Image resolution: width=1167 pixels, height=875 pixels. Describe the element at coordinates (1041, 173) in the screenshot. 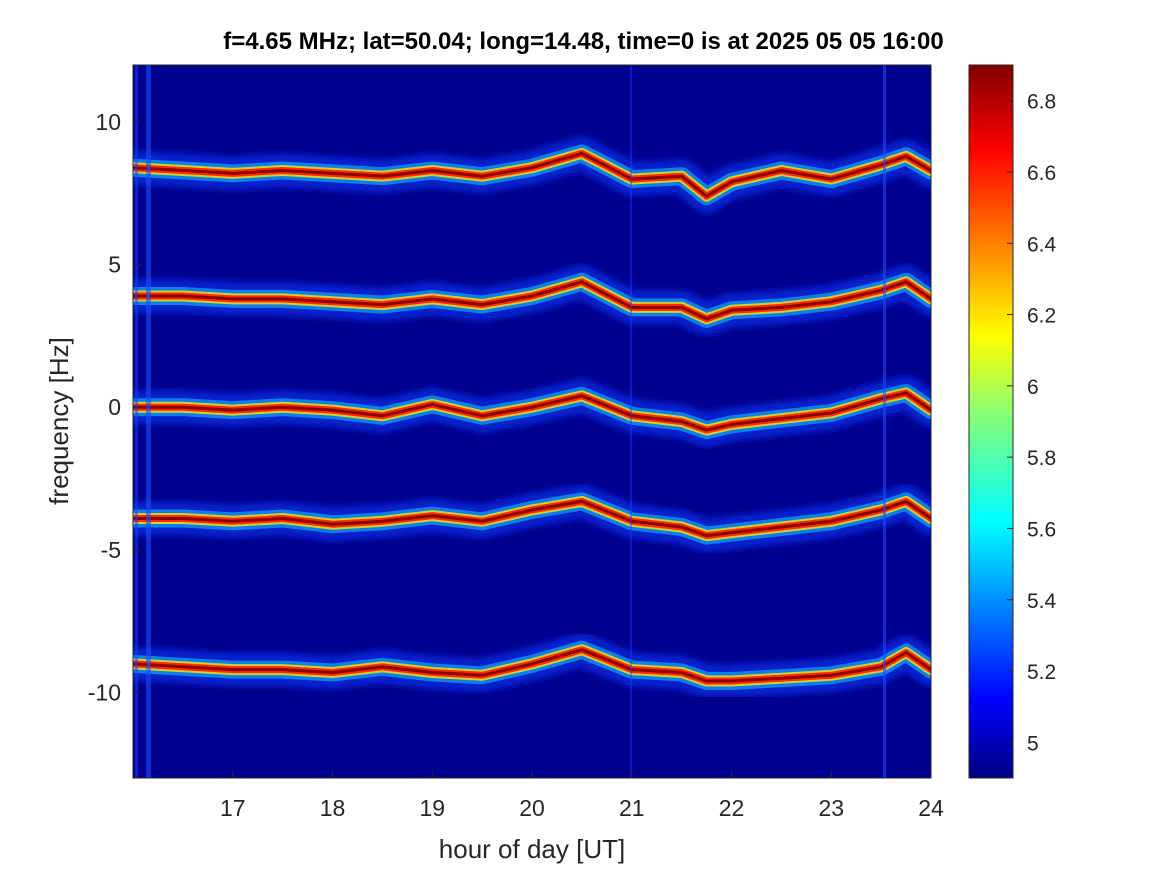

I see `colorbar-tick-label: 6.6` at that location.